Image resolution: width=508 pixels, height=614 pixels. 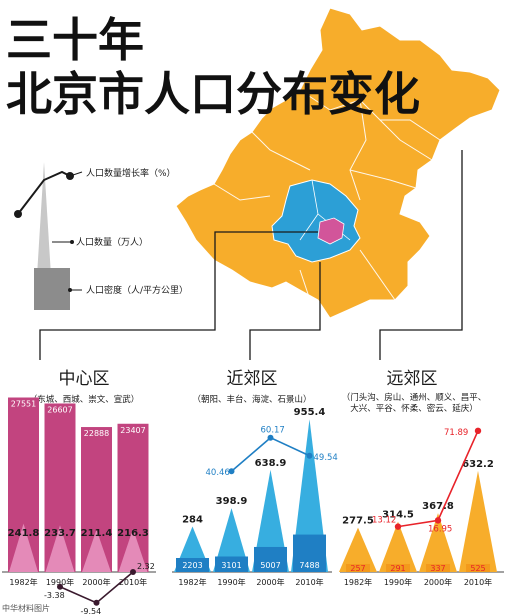 I want to click on connector-line-far, so click(x=421, y=255).